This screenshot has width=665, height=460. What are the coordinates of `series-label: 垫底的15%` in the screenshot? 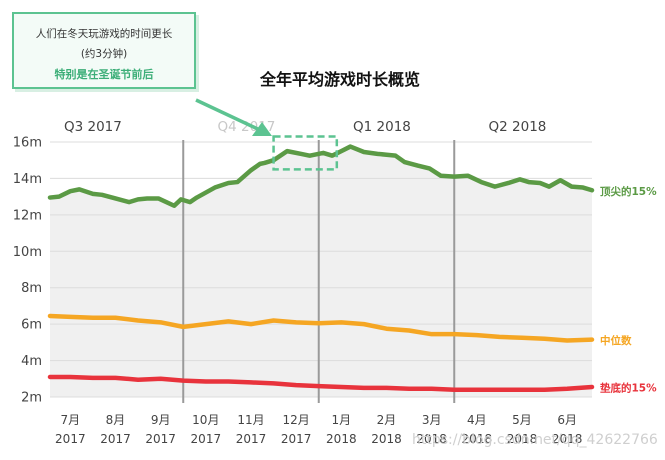 It's located at (628, 387).